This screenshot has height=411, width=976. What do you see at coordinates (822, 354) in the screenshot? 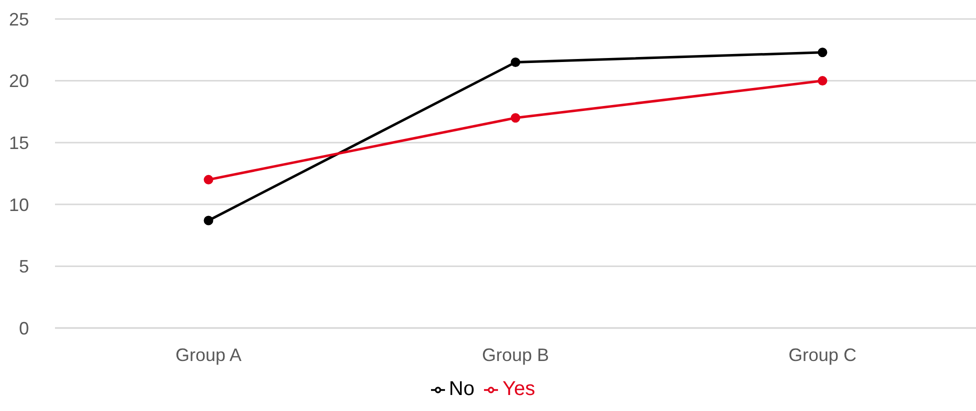
I see `x-tick-label: Group C` at bounding box center [822, 354].